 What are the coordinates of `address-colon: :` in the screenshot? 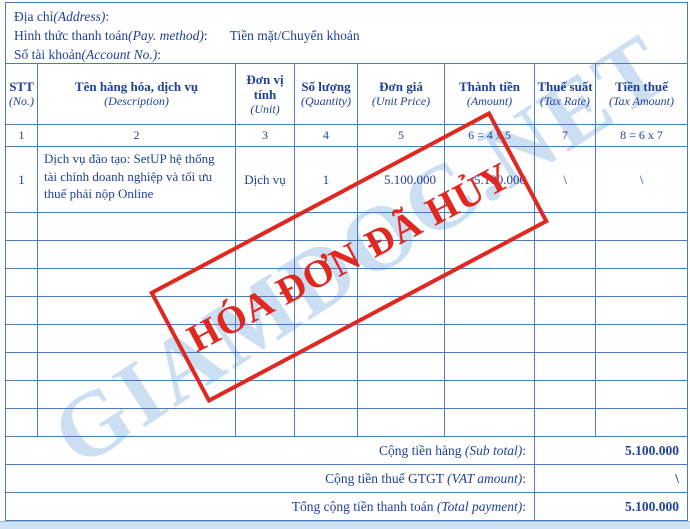 It's located at (107, 16).